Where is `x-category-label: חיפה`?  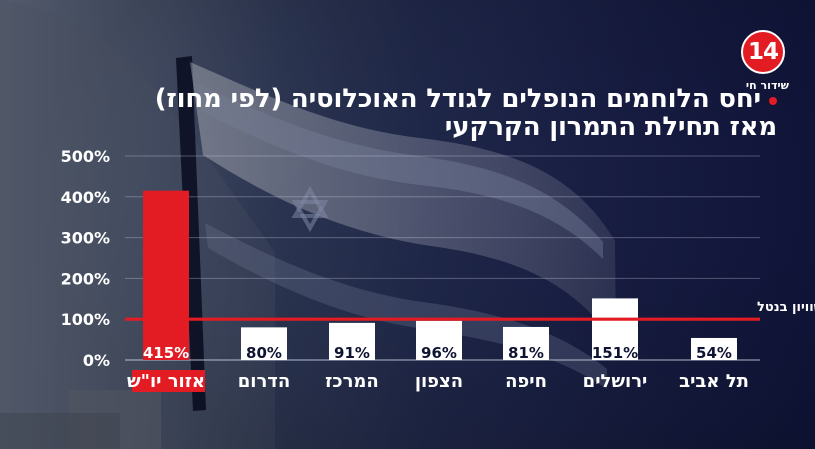
x-category-label: חיפה is located at coordinates (526, 381).